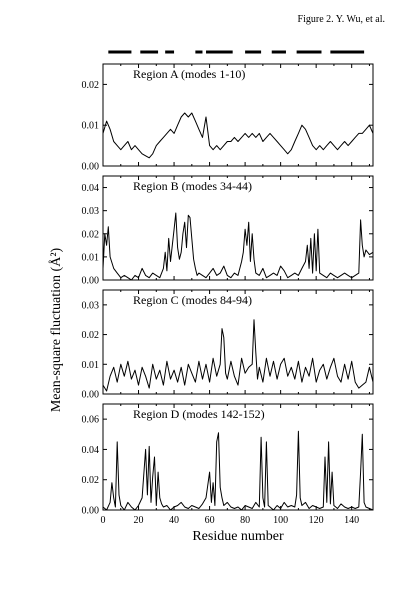 The height and width of the screenshot is (598, 415). Describe the element at coordinates (91, 420) in the screenshot. I see `y-tick-label: 0.06` at that location.